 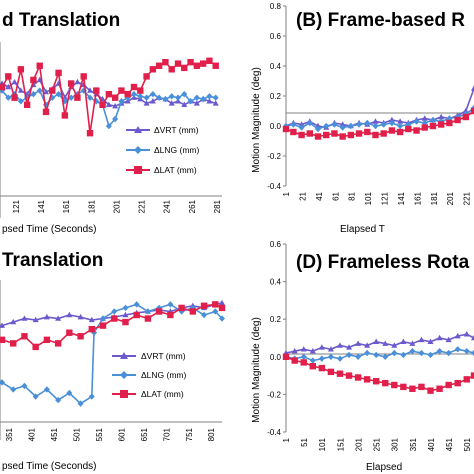 I want to click on x-tick-label: 701, so click(x=166, y=434).